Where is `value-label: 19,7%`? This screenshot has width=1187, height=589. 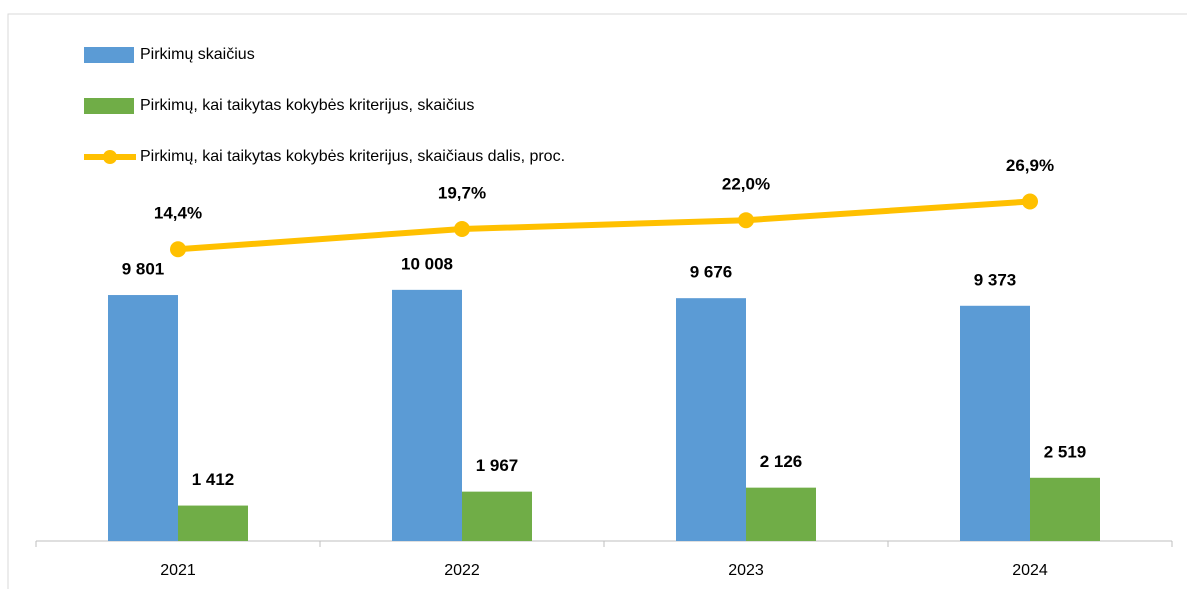
value-label: 19,7% is located at coordinates (462, 192).